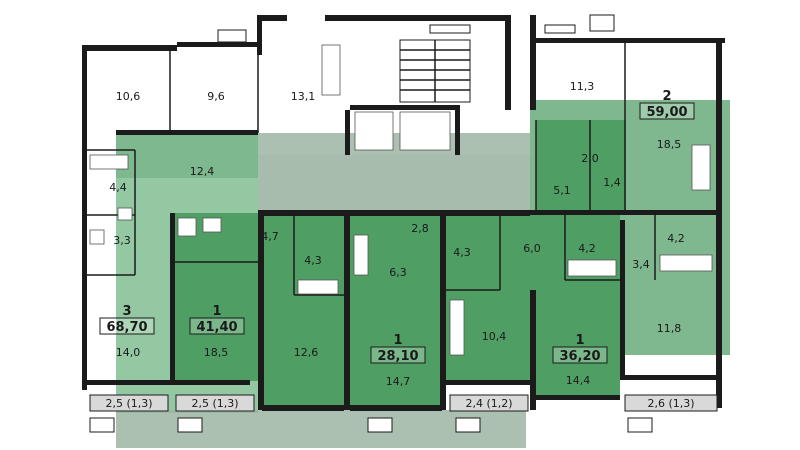  I want to click on room-area-label: 11,8, so click(669, 328).